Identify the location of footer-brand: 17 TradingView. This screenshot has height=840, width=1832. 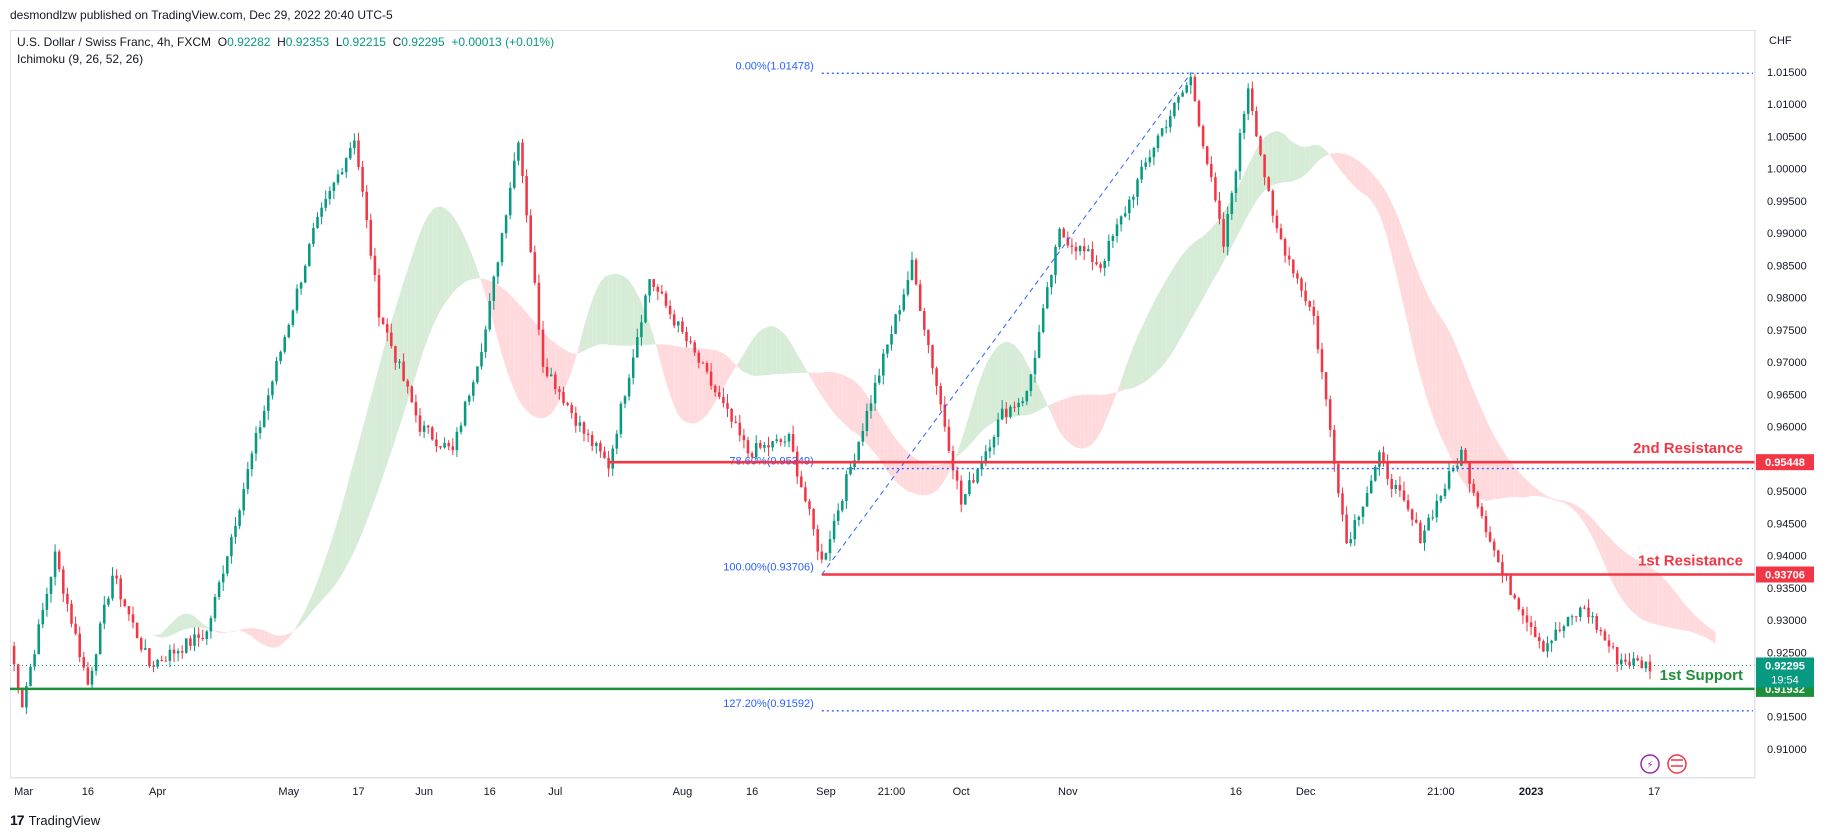
(55, 820).